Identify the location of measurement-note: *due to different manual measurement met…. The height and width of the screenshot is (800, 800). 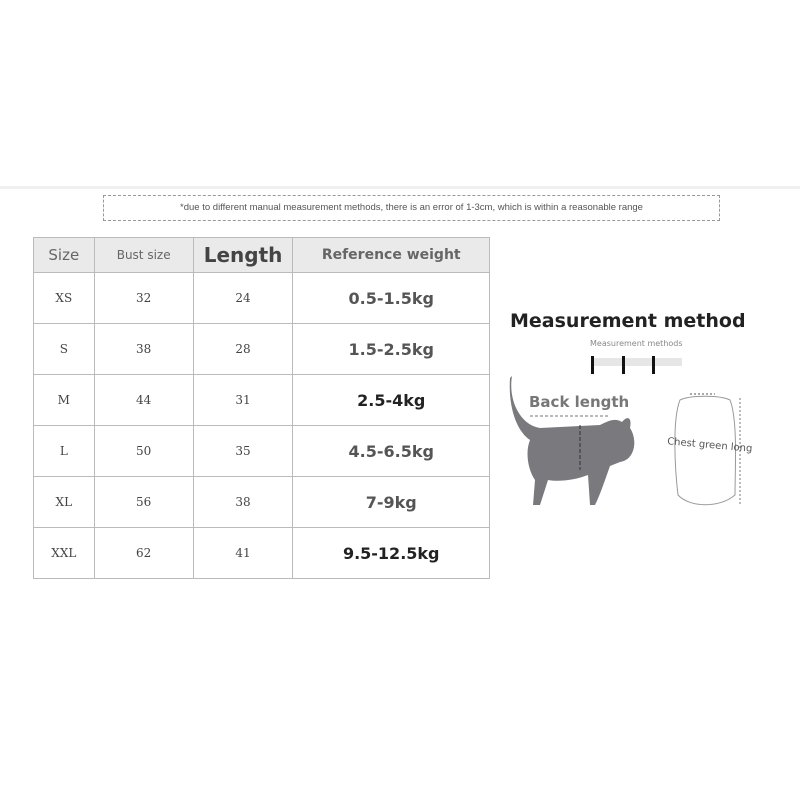
(411, 208).